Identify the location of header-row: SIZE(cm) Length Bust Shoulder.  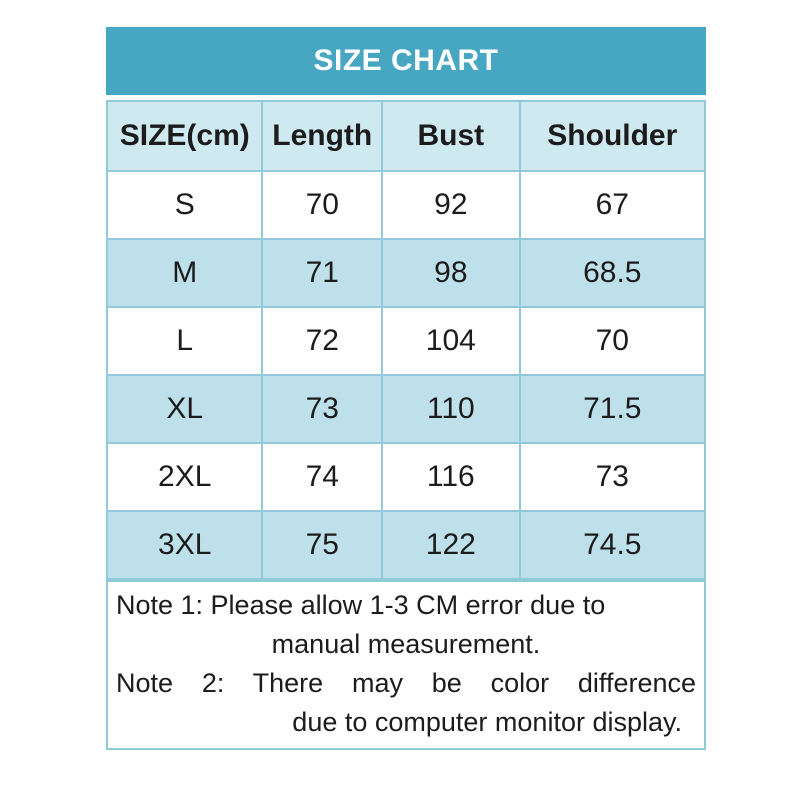
(406, 136).